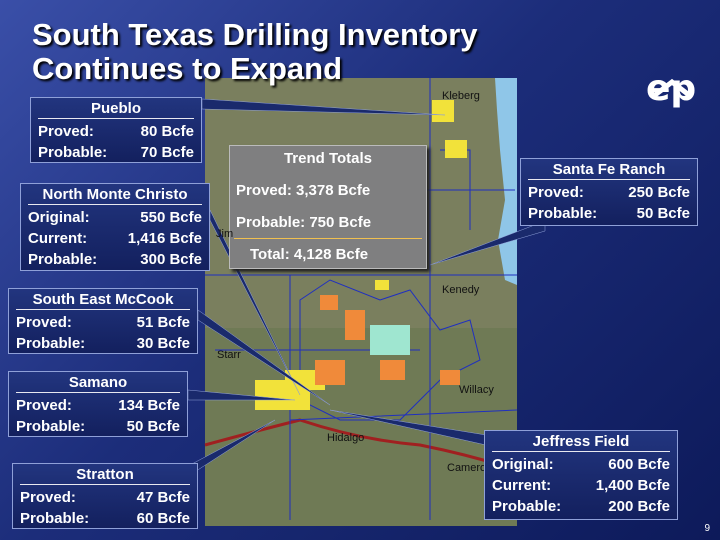 The height and width of the screenshot is (540, 720). What do you see at coordinates (309, 254) in the screenshot?
I see `totals-line: Total: 4,128 Bcfe` at bounding box center [309, 254].